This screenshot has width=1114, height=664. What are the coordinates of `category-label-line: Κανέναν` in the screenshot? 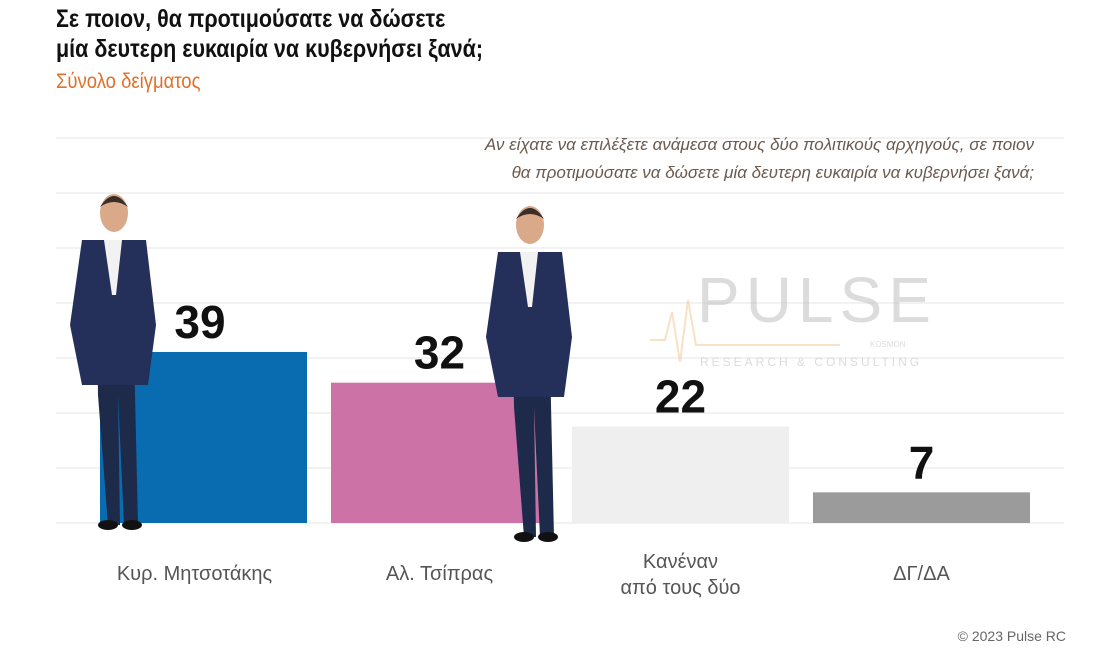 It's located at (680, 562).